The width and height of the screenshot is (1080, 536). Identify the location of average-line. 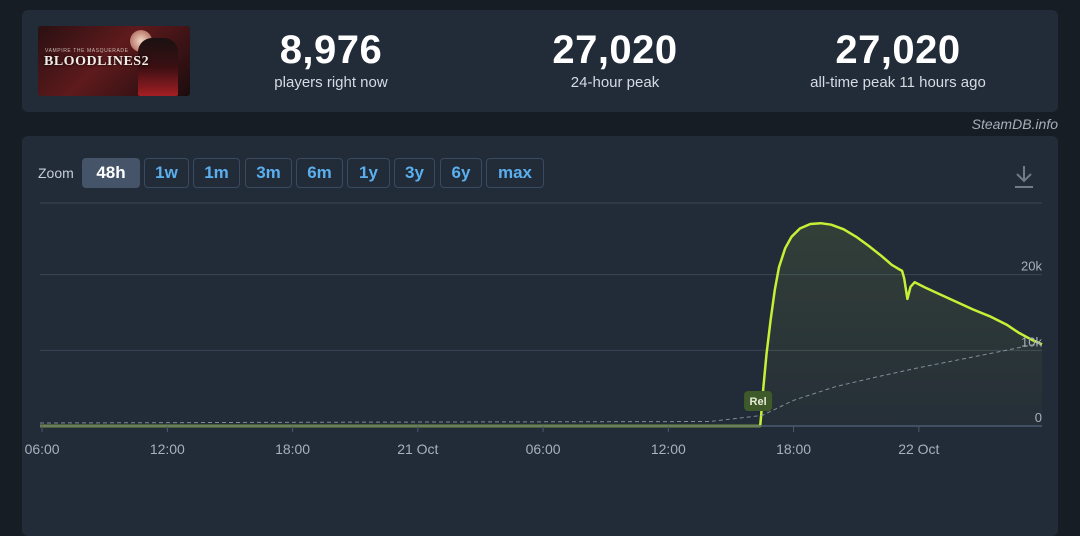
(541, 383).